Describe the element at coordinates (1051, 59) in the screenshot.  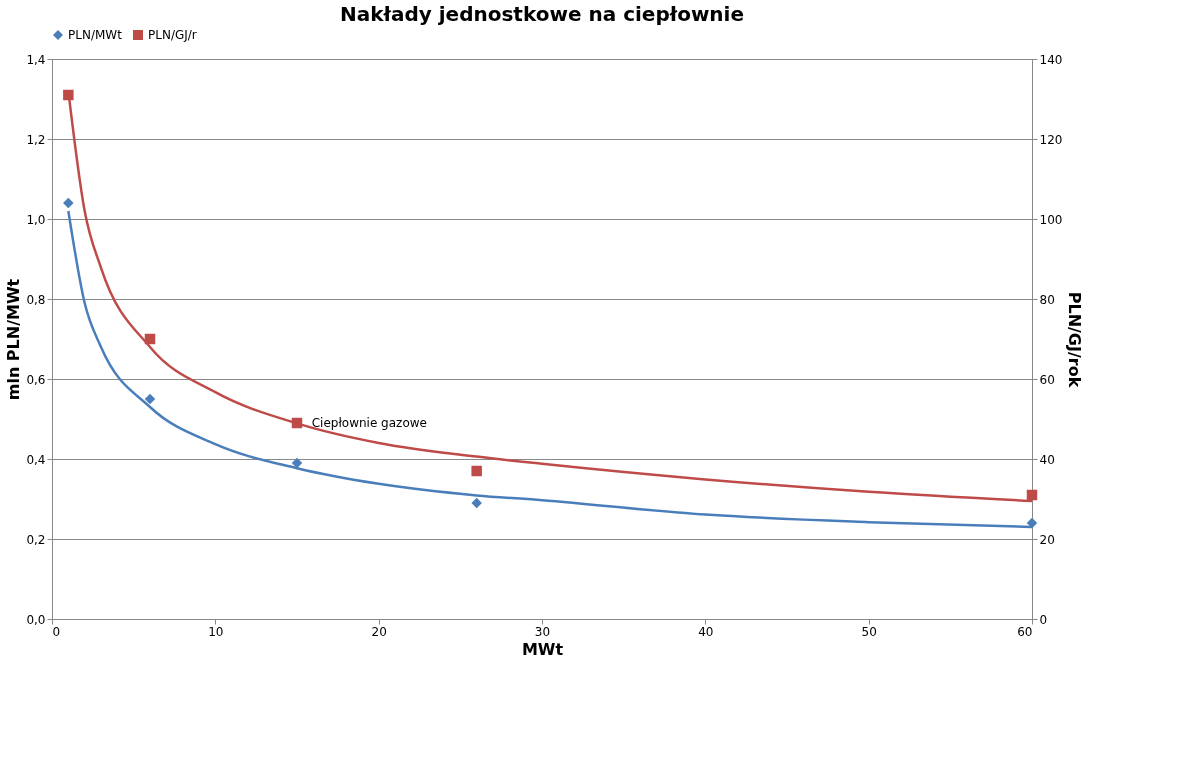
I see `y2-tick-label: 140` at that location.